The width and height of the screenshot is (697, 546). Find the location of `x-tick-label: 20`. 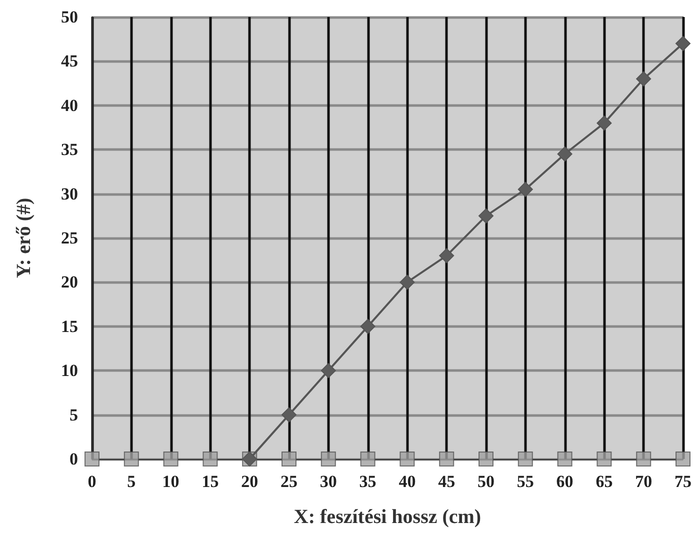

x-tick-label: 20 is located at coordinates (249, 481).